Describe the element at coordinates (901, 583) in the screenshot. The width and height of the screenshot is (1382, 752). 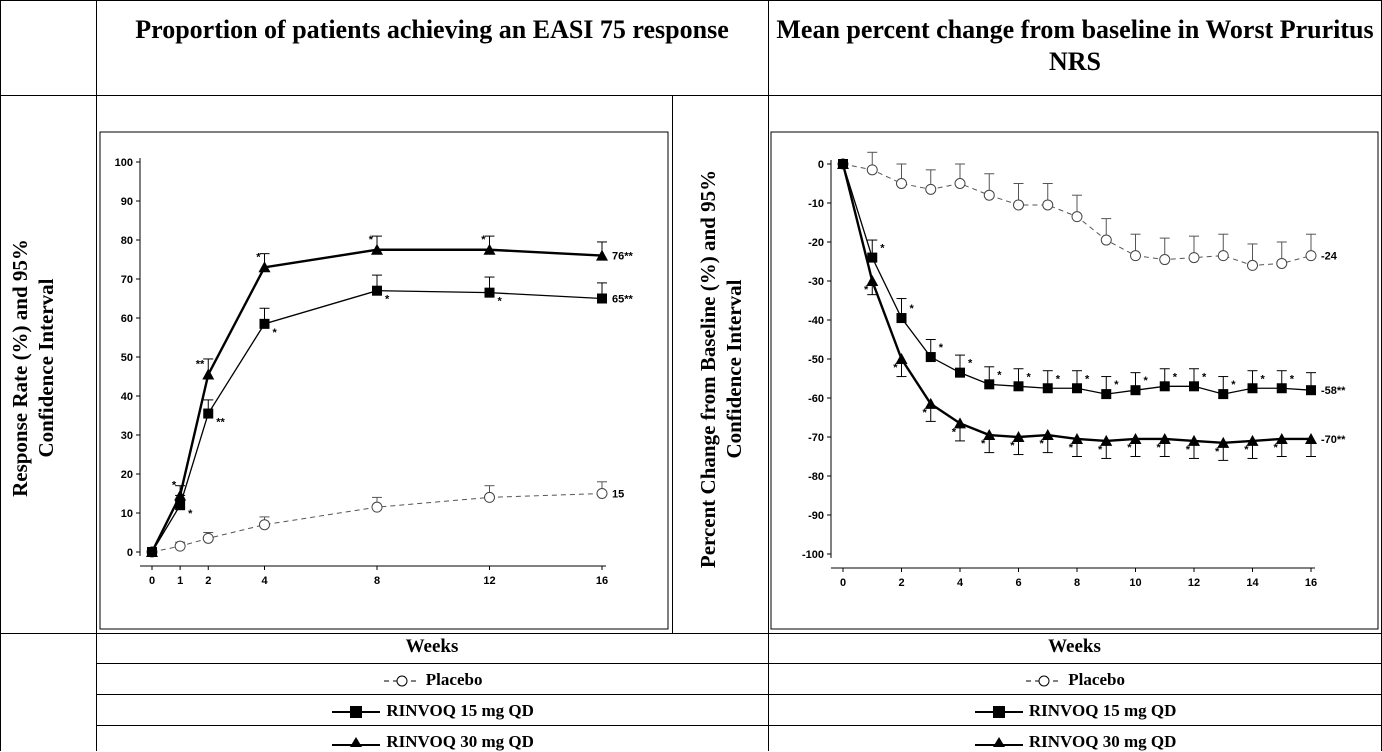
I see `nrs-xtick-label: 2` at that location.